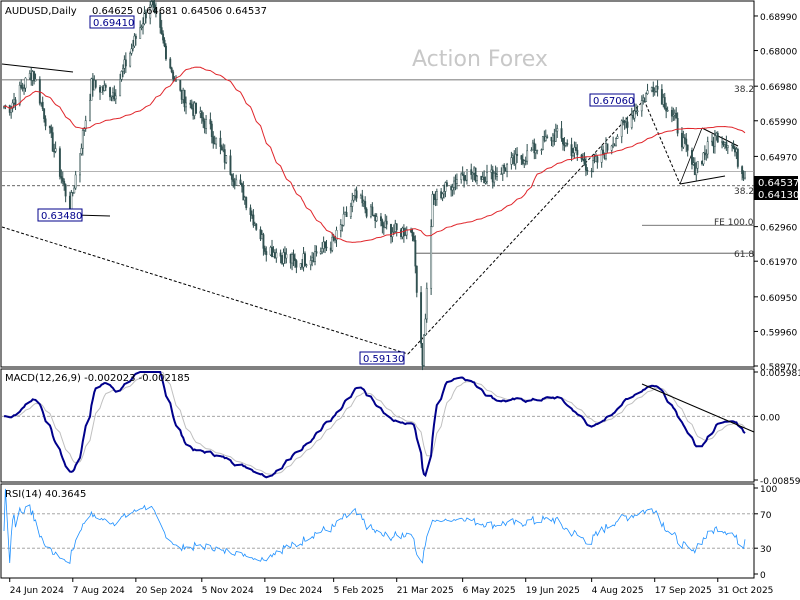 The width and height of the screenshot is (800, 600). What do you see at coordinates (205, 290) in the screenshot?
I see `long-dashed-trend` at bounding box center [205, 290].